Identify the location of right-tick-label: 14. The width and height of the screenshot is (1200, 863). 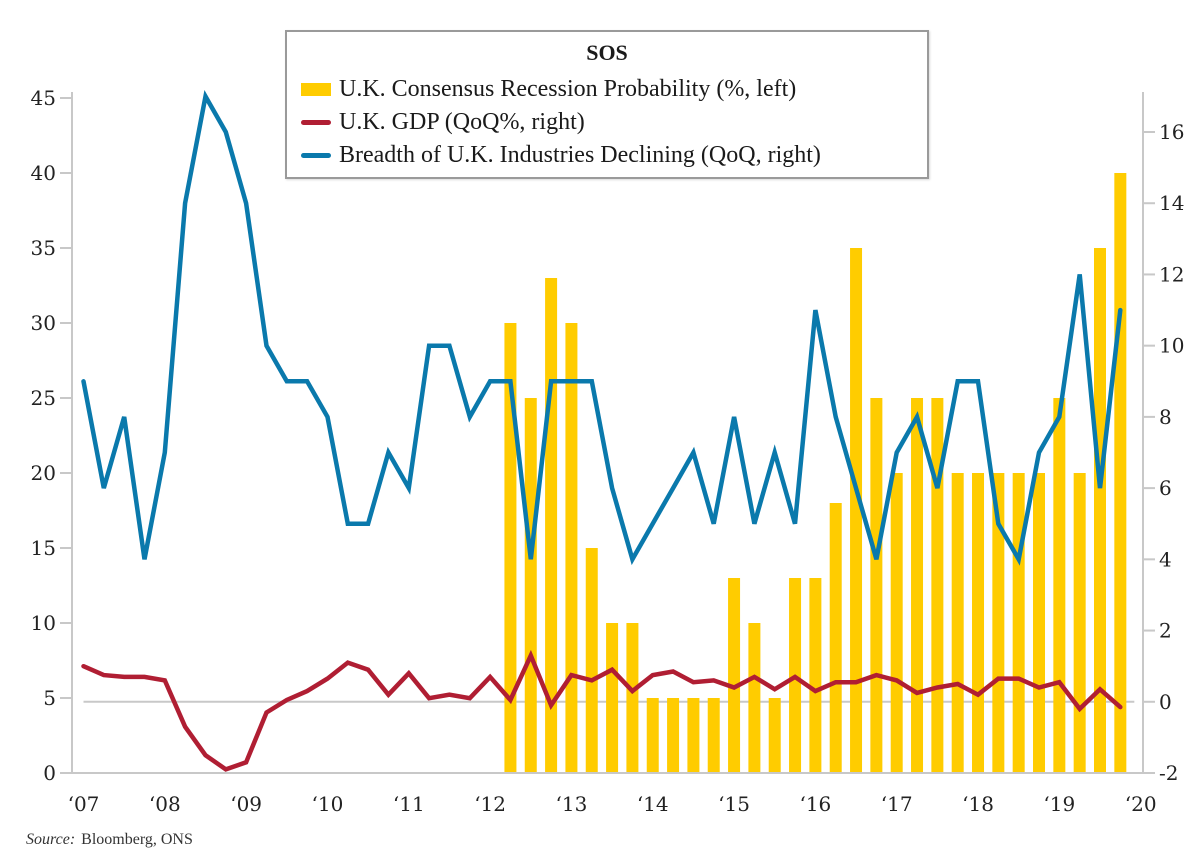
(1171, 203).